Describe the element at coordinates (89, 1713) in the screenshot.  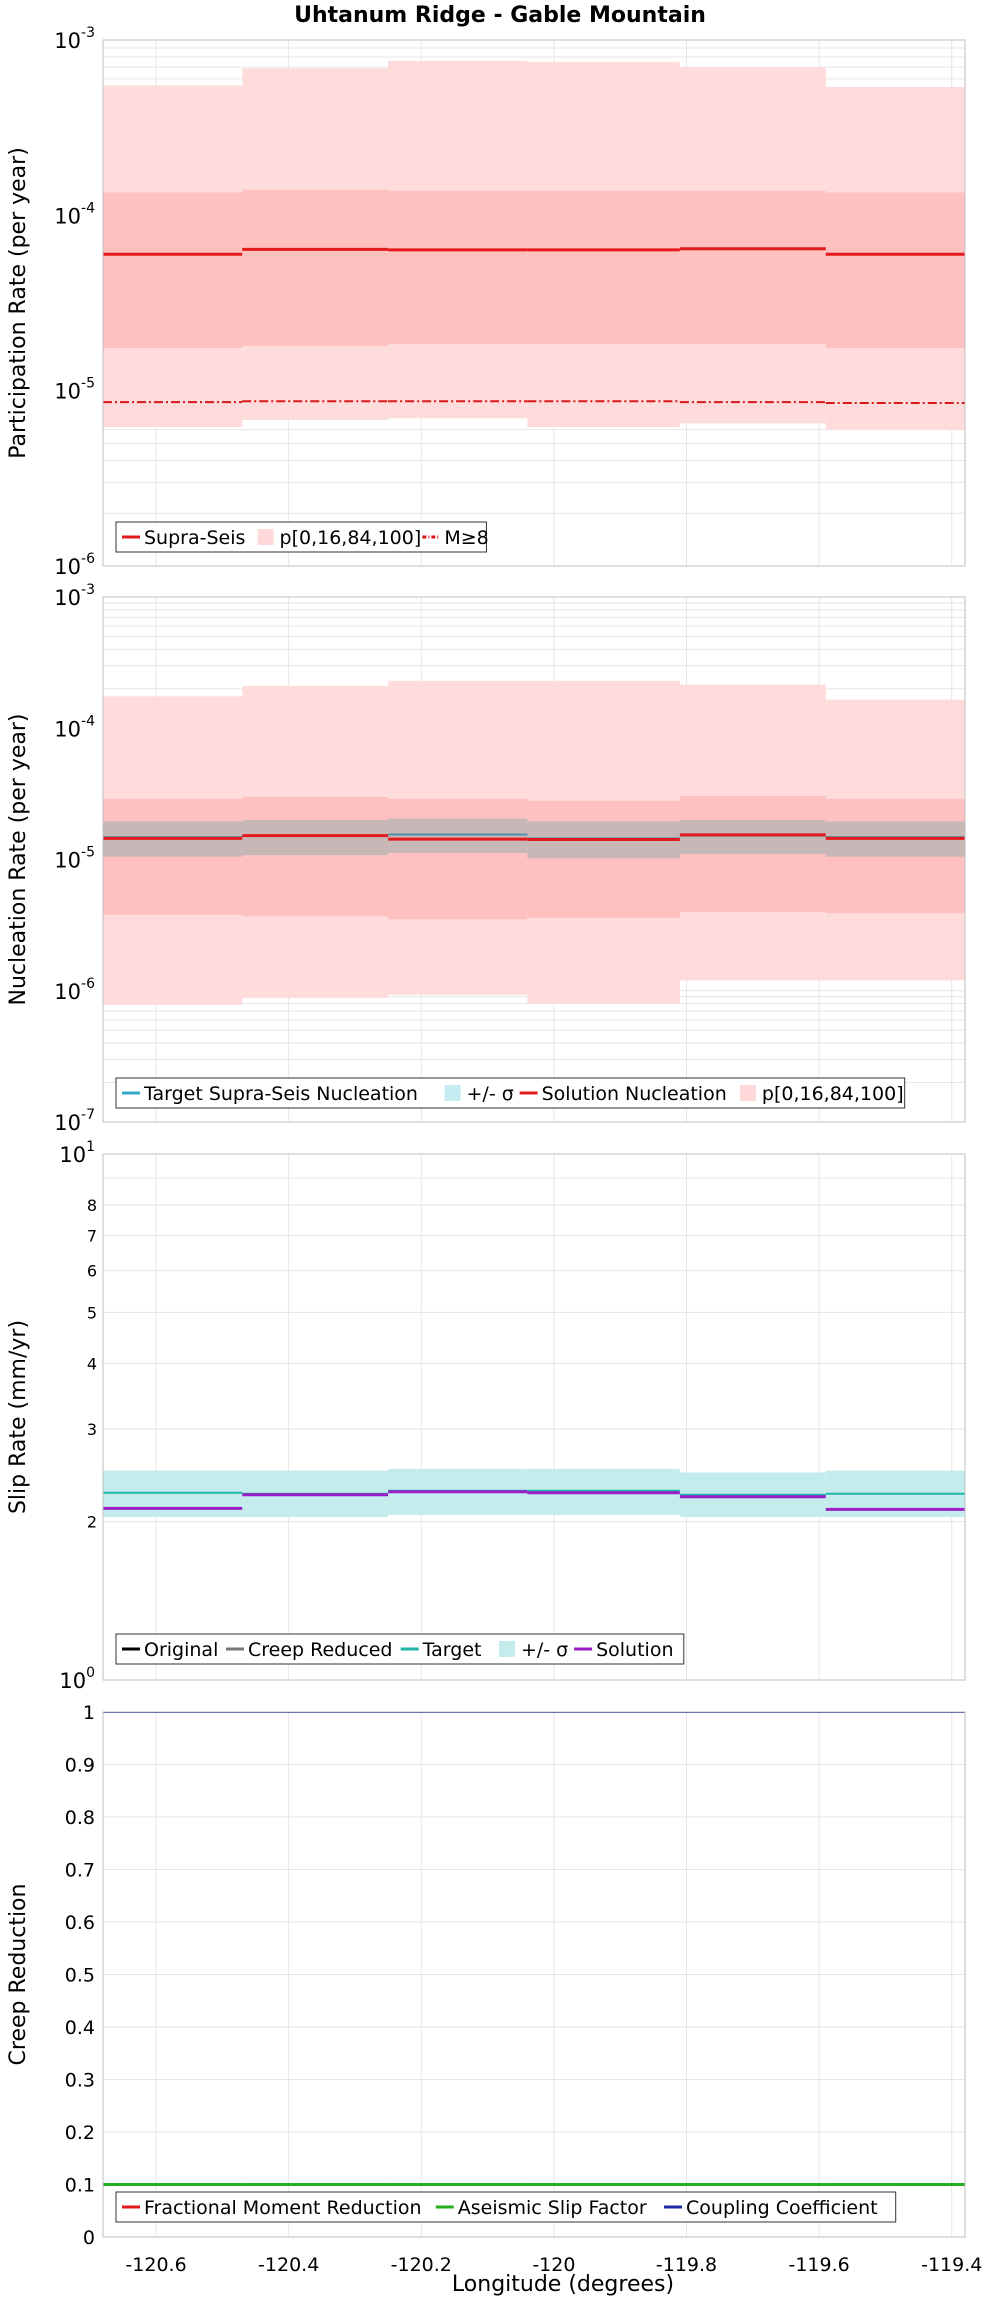
I see `y-tick-label: 1` at that location.